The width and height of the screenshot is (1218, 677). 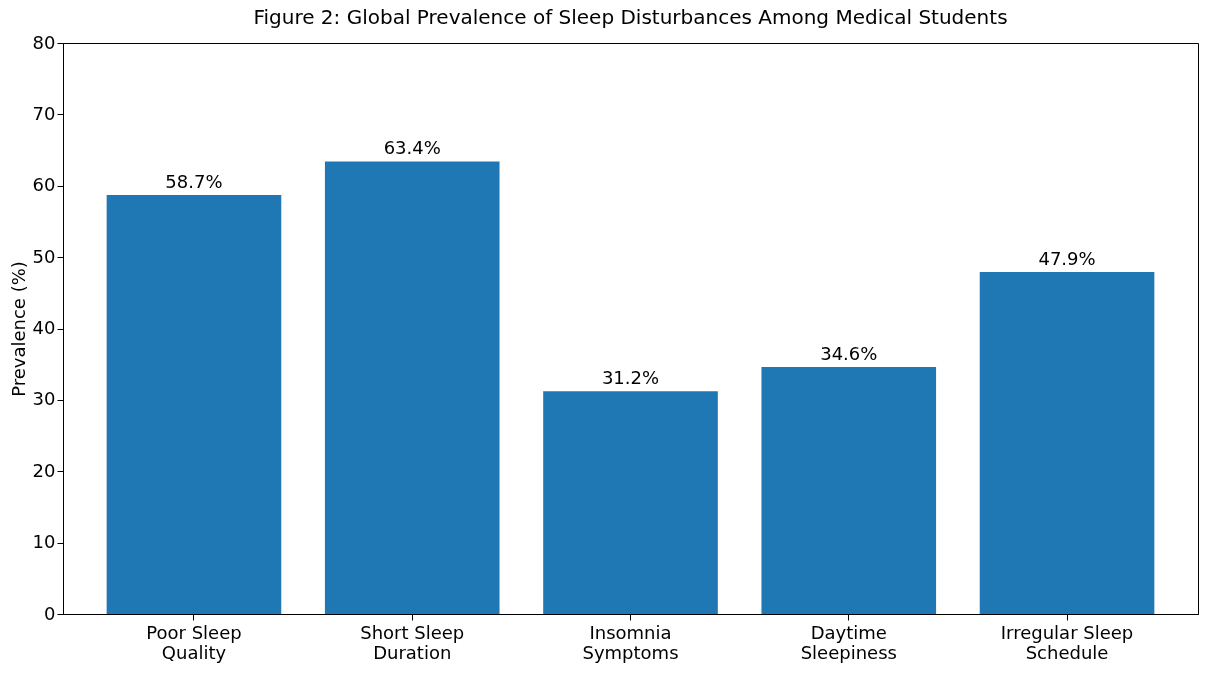 What do you see at coordinates (44, 470) in the screenshot?
I see `y-tick-label: 20` at bounding box center [44, 470].